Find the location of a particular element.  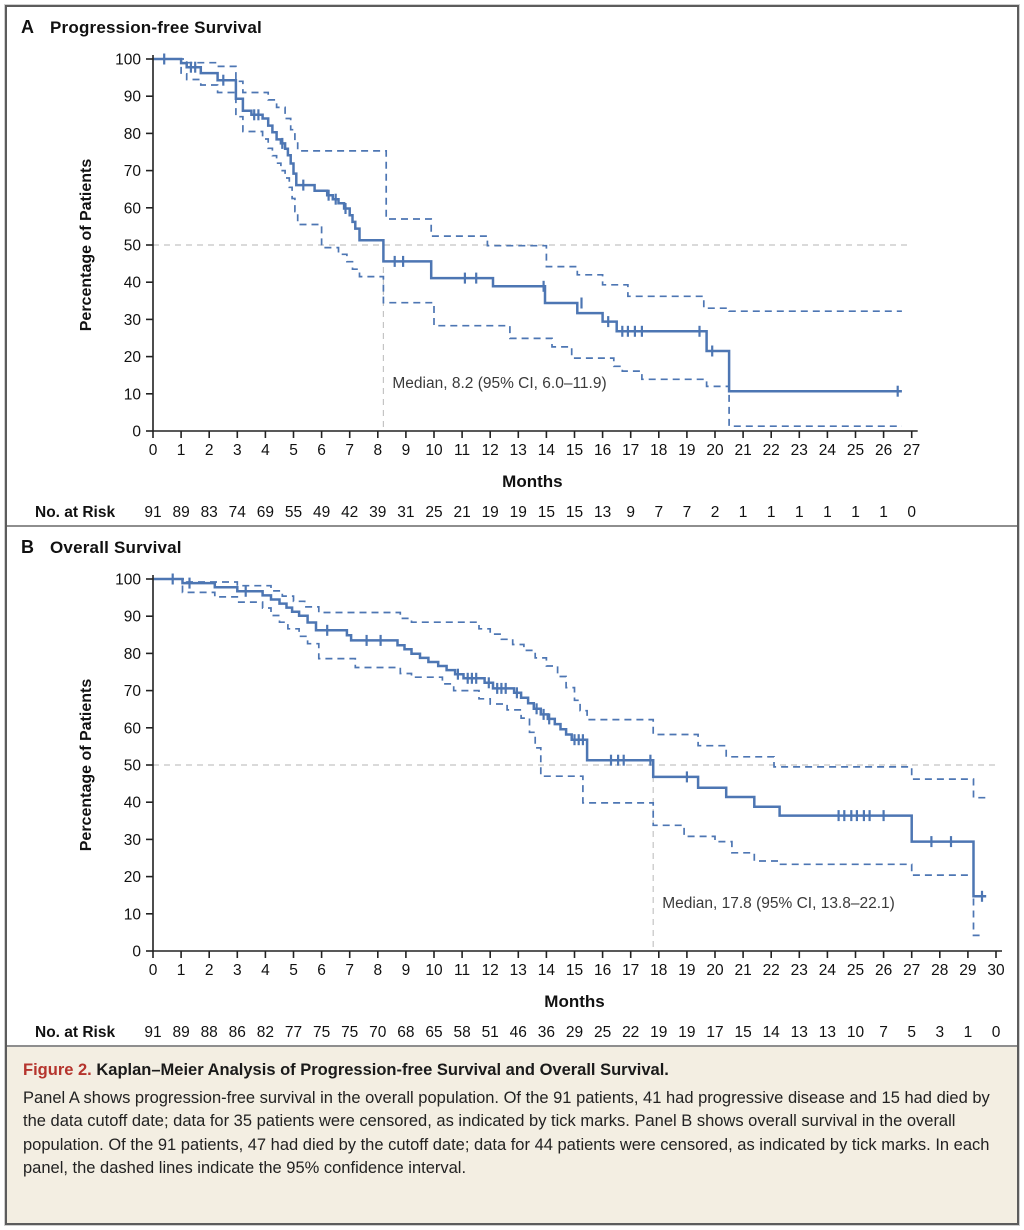

svg-text: 11 is located at coordinates (462, 970).